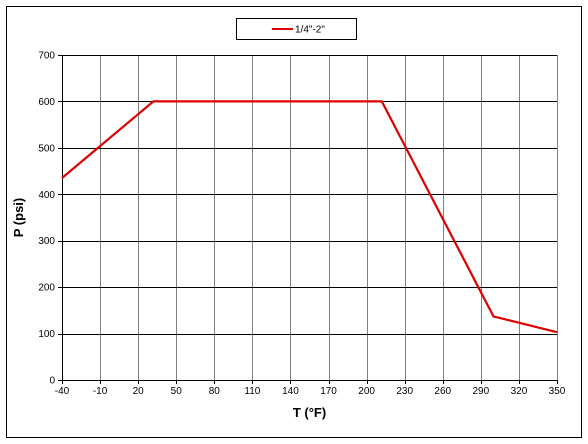 The height and width of the screenshot is (444, 588). I want to click on x-tick-label: 140, so click(290, 391).